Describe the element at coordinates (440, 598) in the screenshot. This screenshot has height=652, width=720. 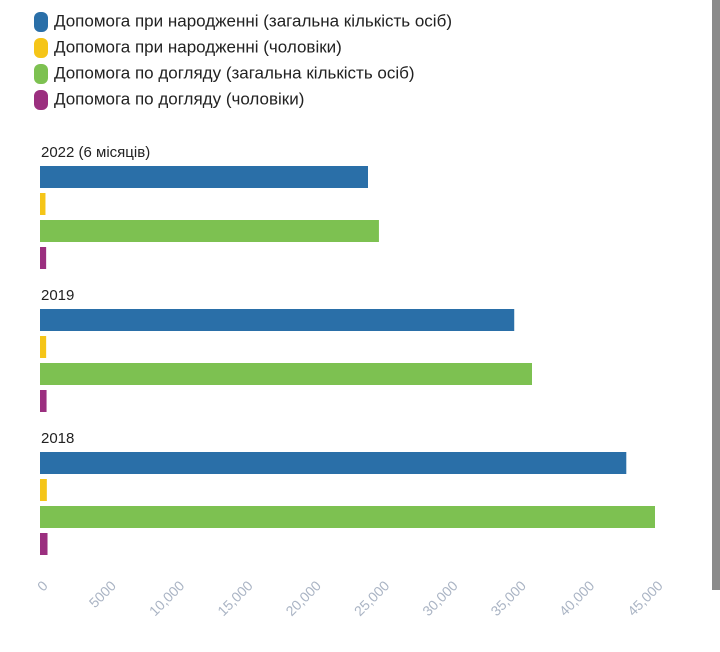
I see `x-tick-label: 30,000` at that location.